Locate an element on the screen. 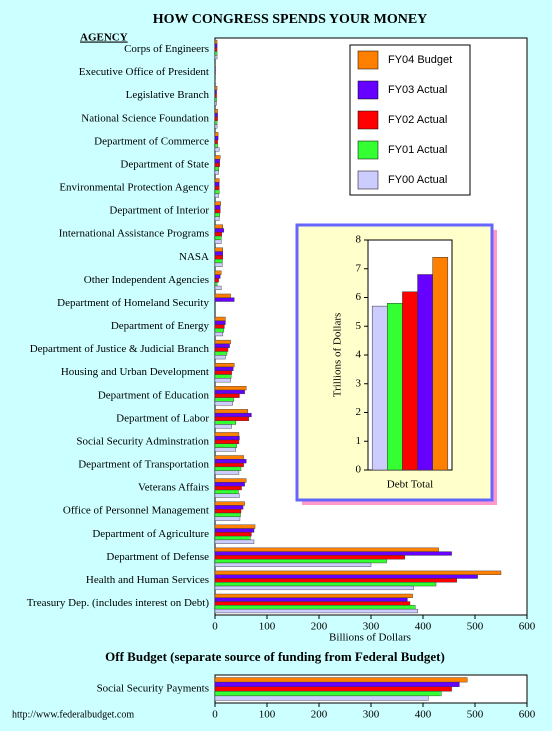 This screenshot has width=552, height=731. y-tick-label: 1 is located at coordinates (359, 441).